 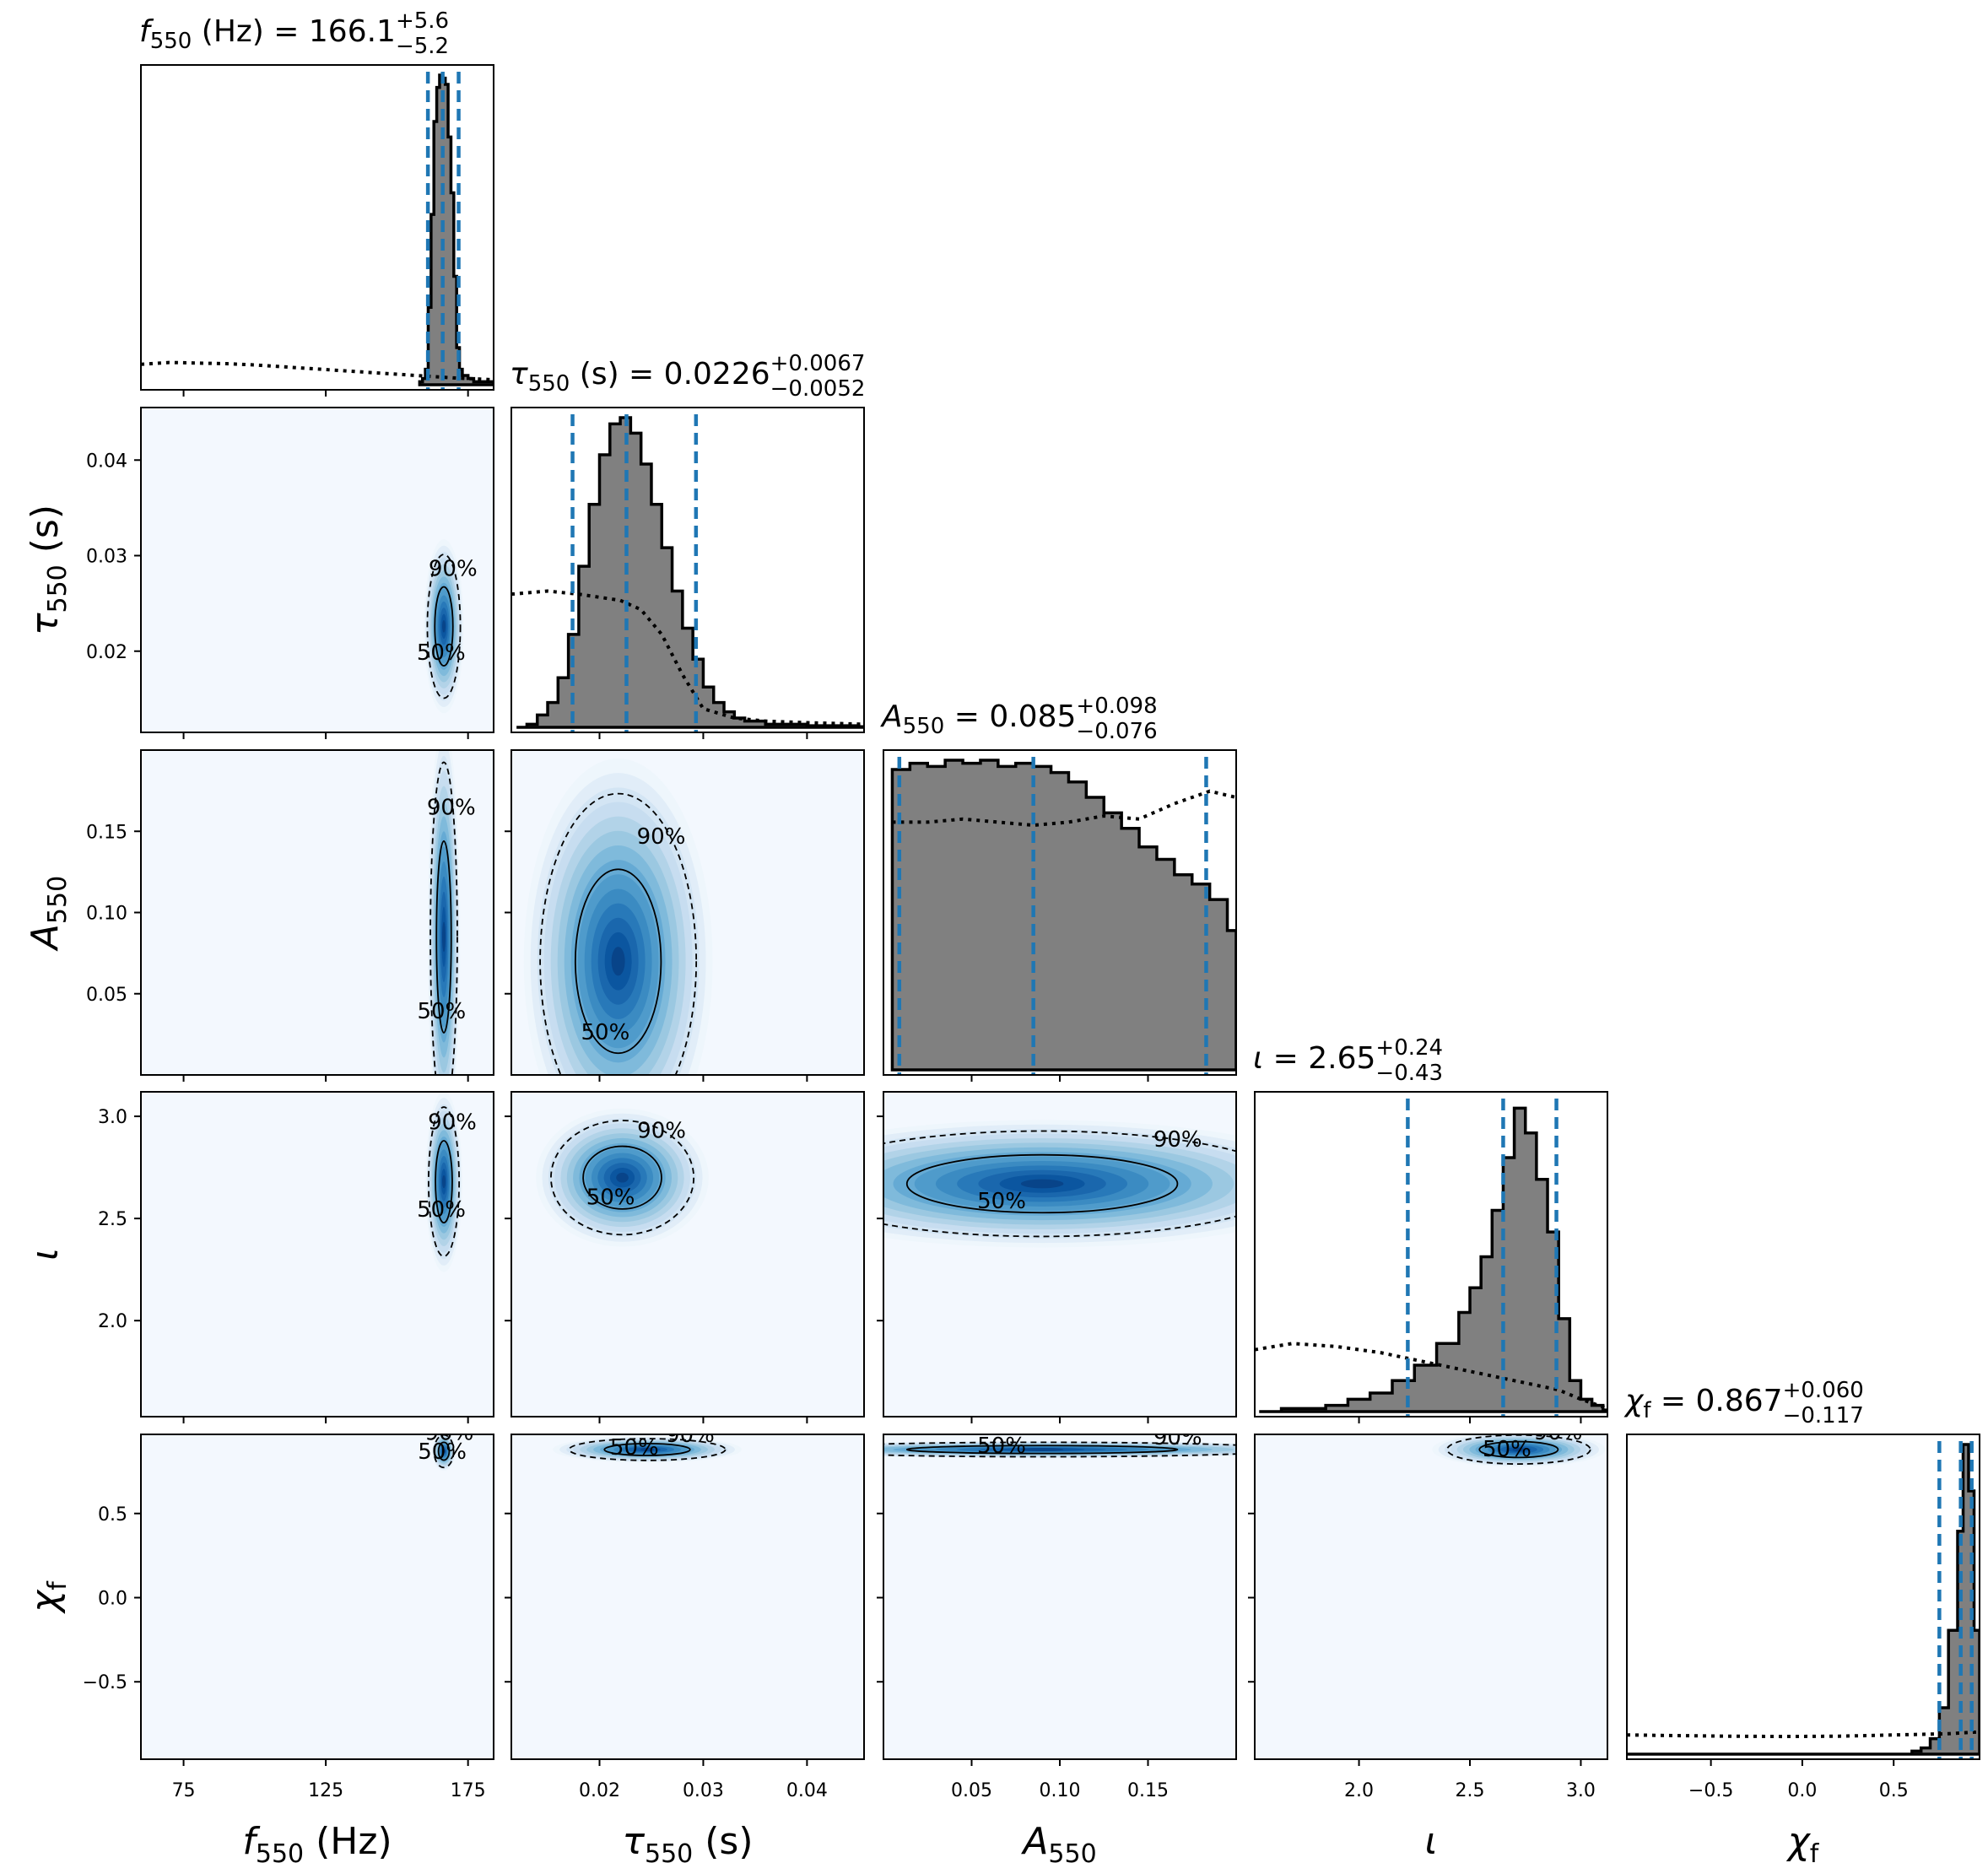 What do you see at coordinates (600, 1790) in the screenshot?
I see `x-tick-label: 0.02` at bounding box center [600, 1790].